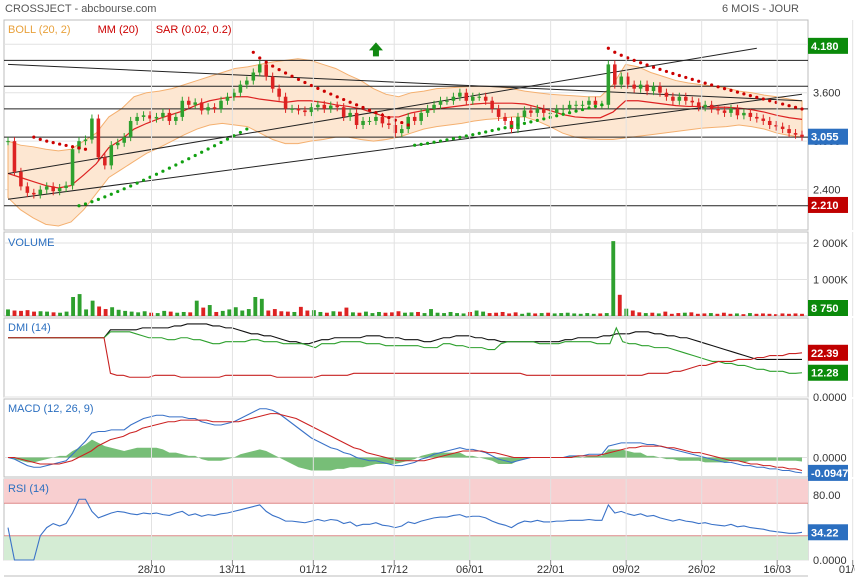 Image resolution: width=855 pixels, height=583 pixels. I want to click on price-value-tag-bg, so click(828, 204).